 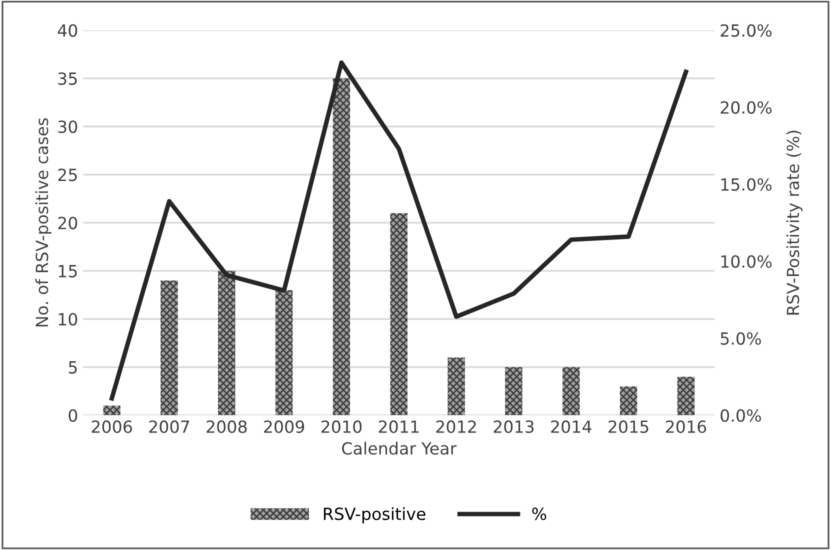 I want to click on x-axis-title: Calendar Year, so click(x=399, y=448).